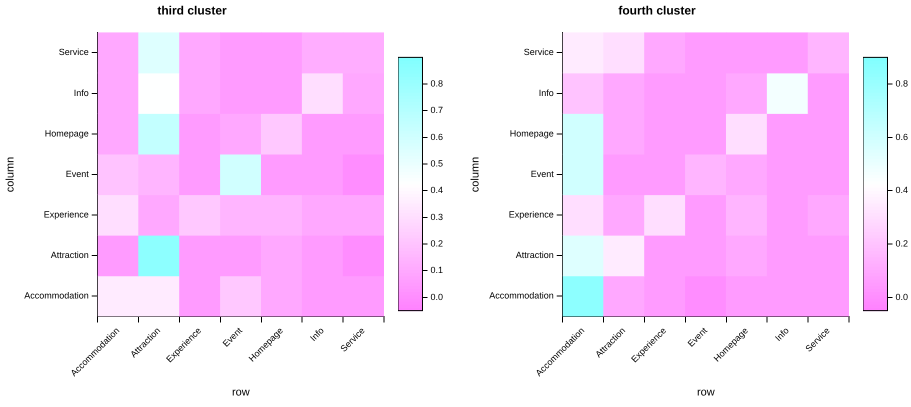 The width and height of the screenshot is (911, 407). Describe the element at coordinates (192, 11) in the screenshot. I see `chart-title: third cluster` at that location.